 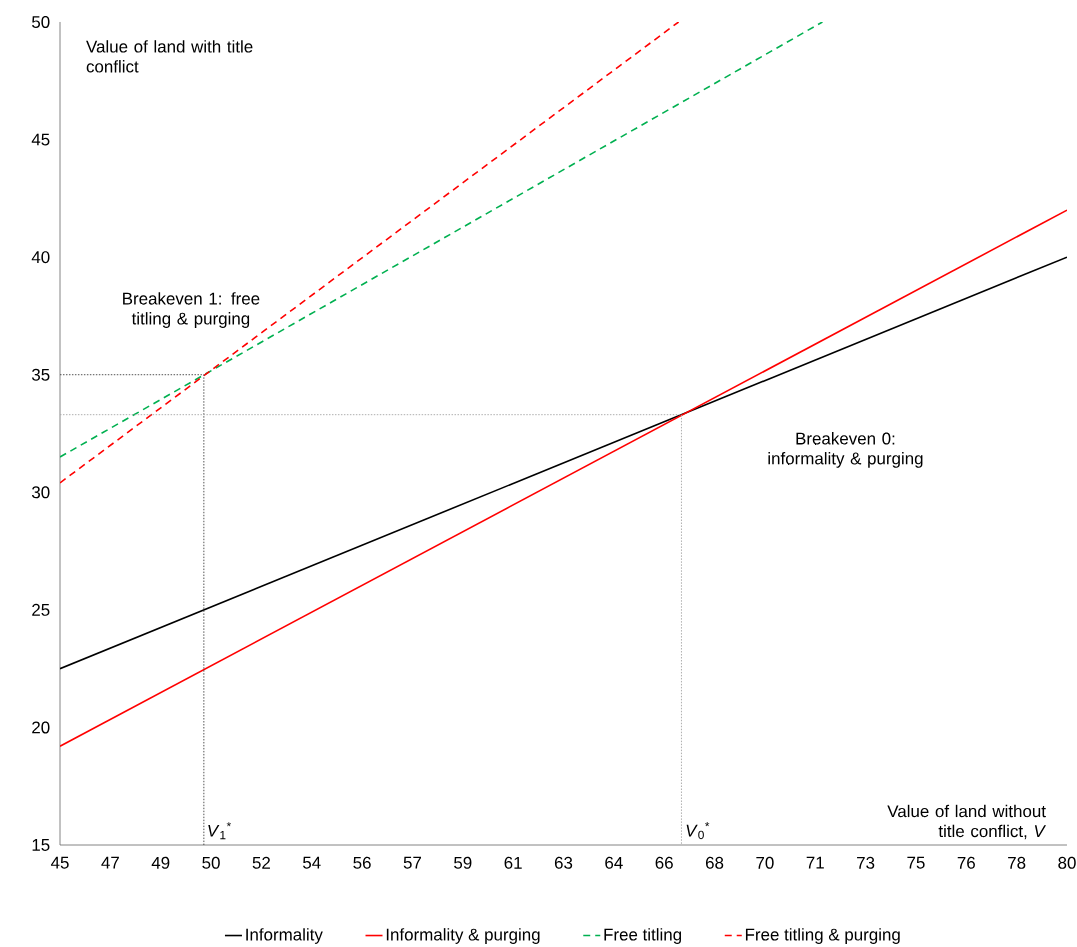 I want to click on x-tick-label: 54, so click(x=312, y=862).